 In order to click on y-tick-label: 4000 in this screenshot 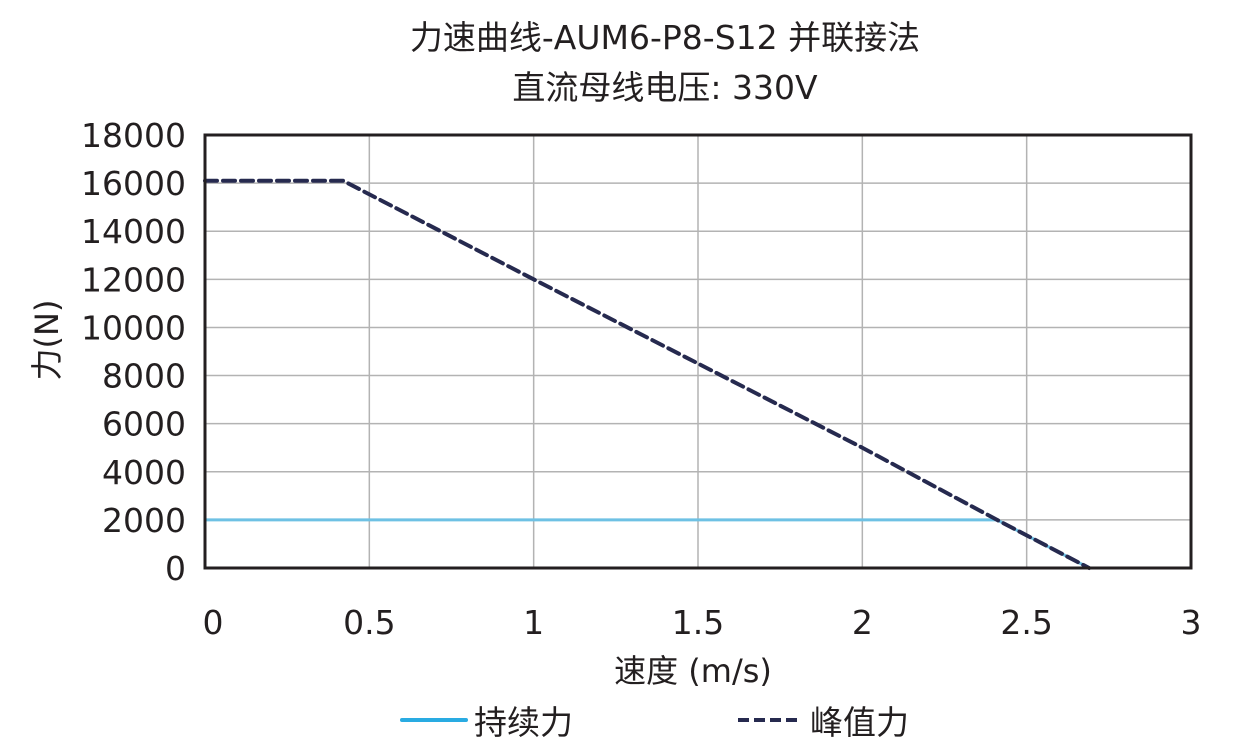, I will do `click(144, 472)`.